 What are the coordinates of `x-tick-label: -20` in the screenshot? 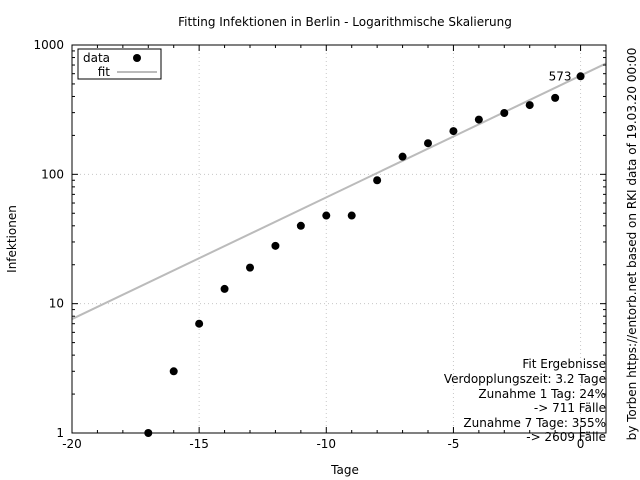 It's located at (72, 444).